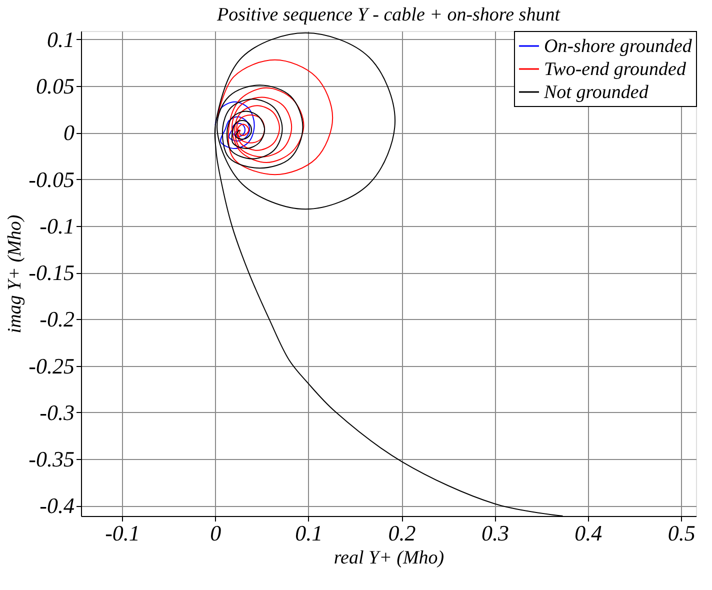  What do you see at coordinates (57, 319) in the screenshot?
I see `y-tick-label: -0.2` at bounding box center [57, 319].